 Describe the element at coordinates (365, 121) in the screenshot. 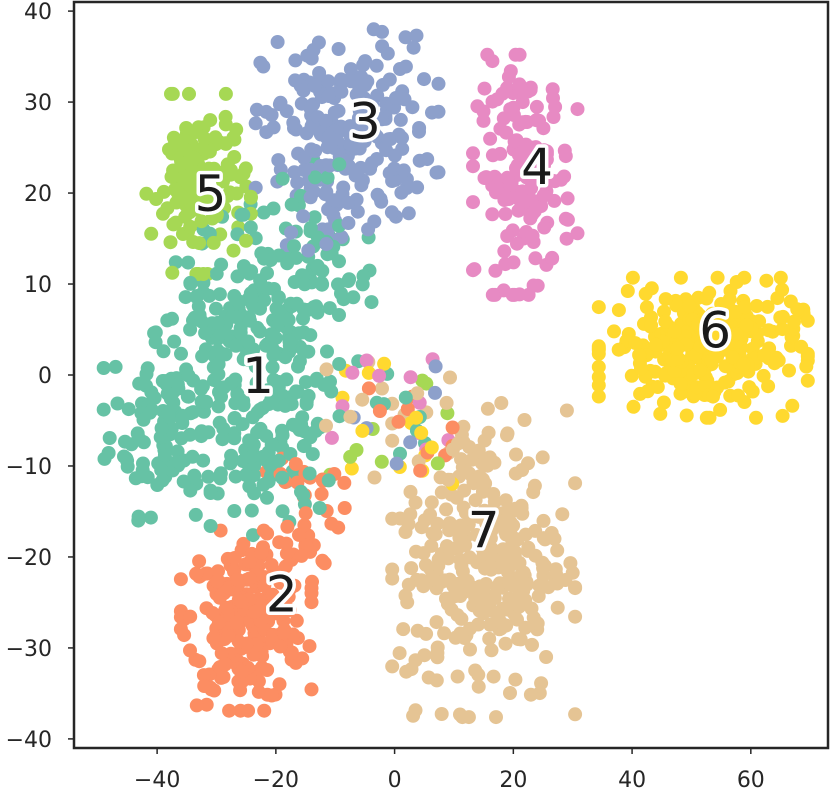

I see `cluster-label-3: 3` at that location.